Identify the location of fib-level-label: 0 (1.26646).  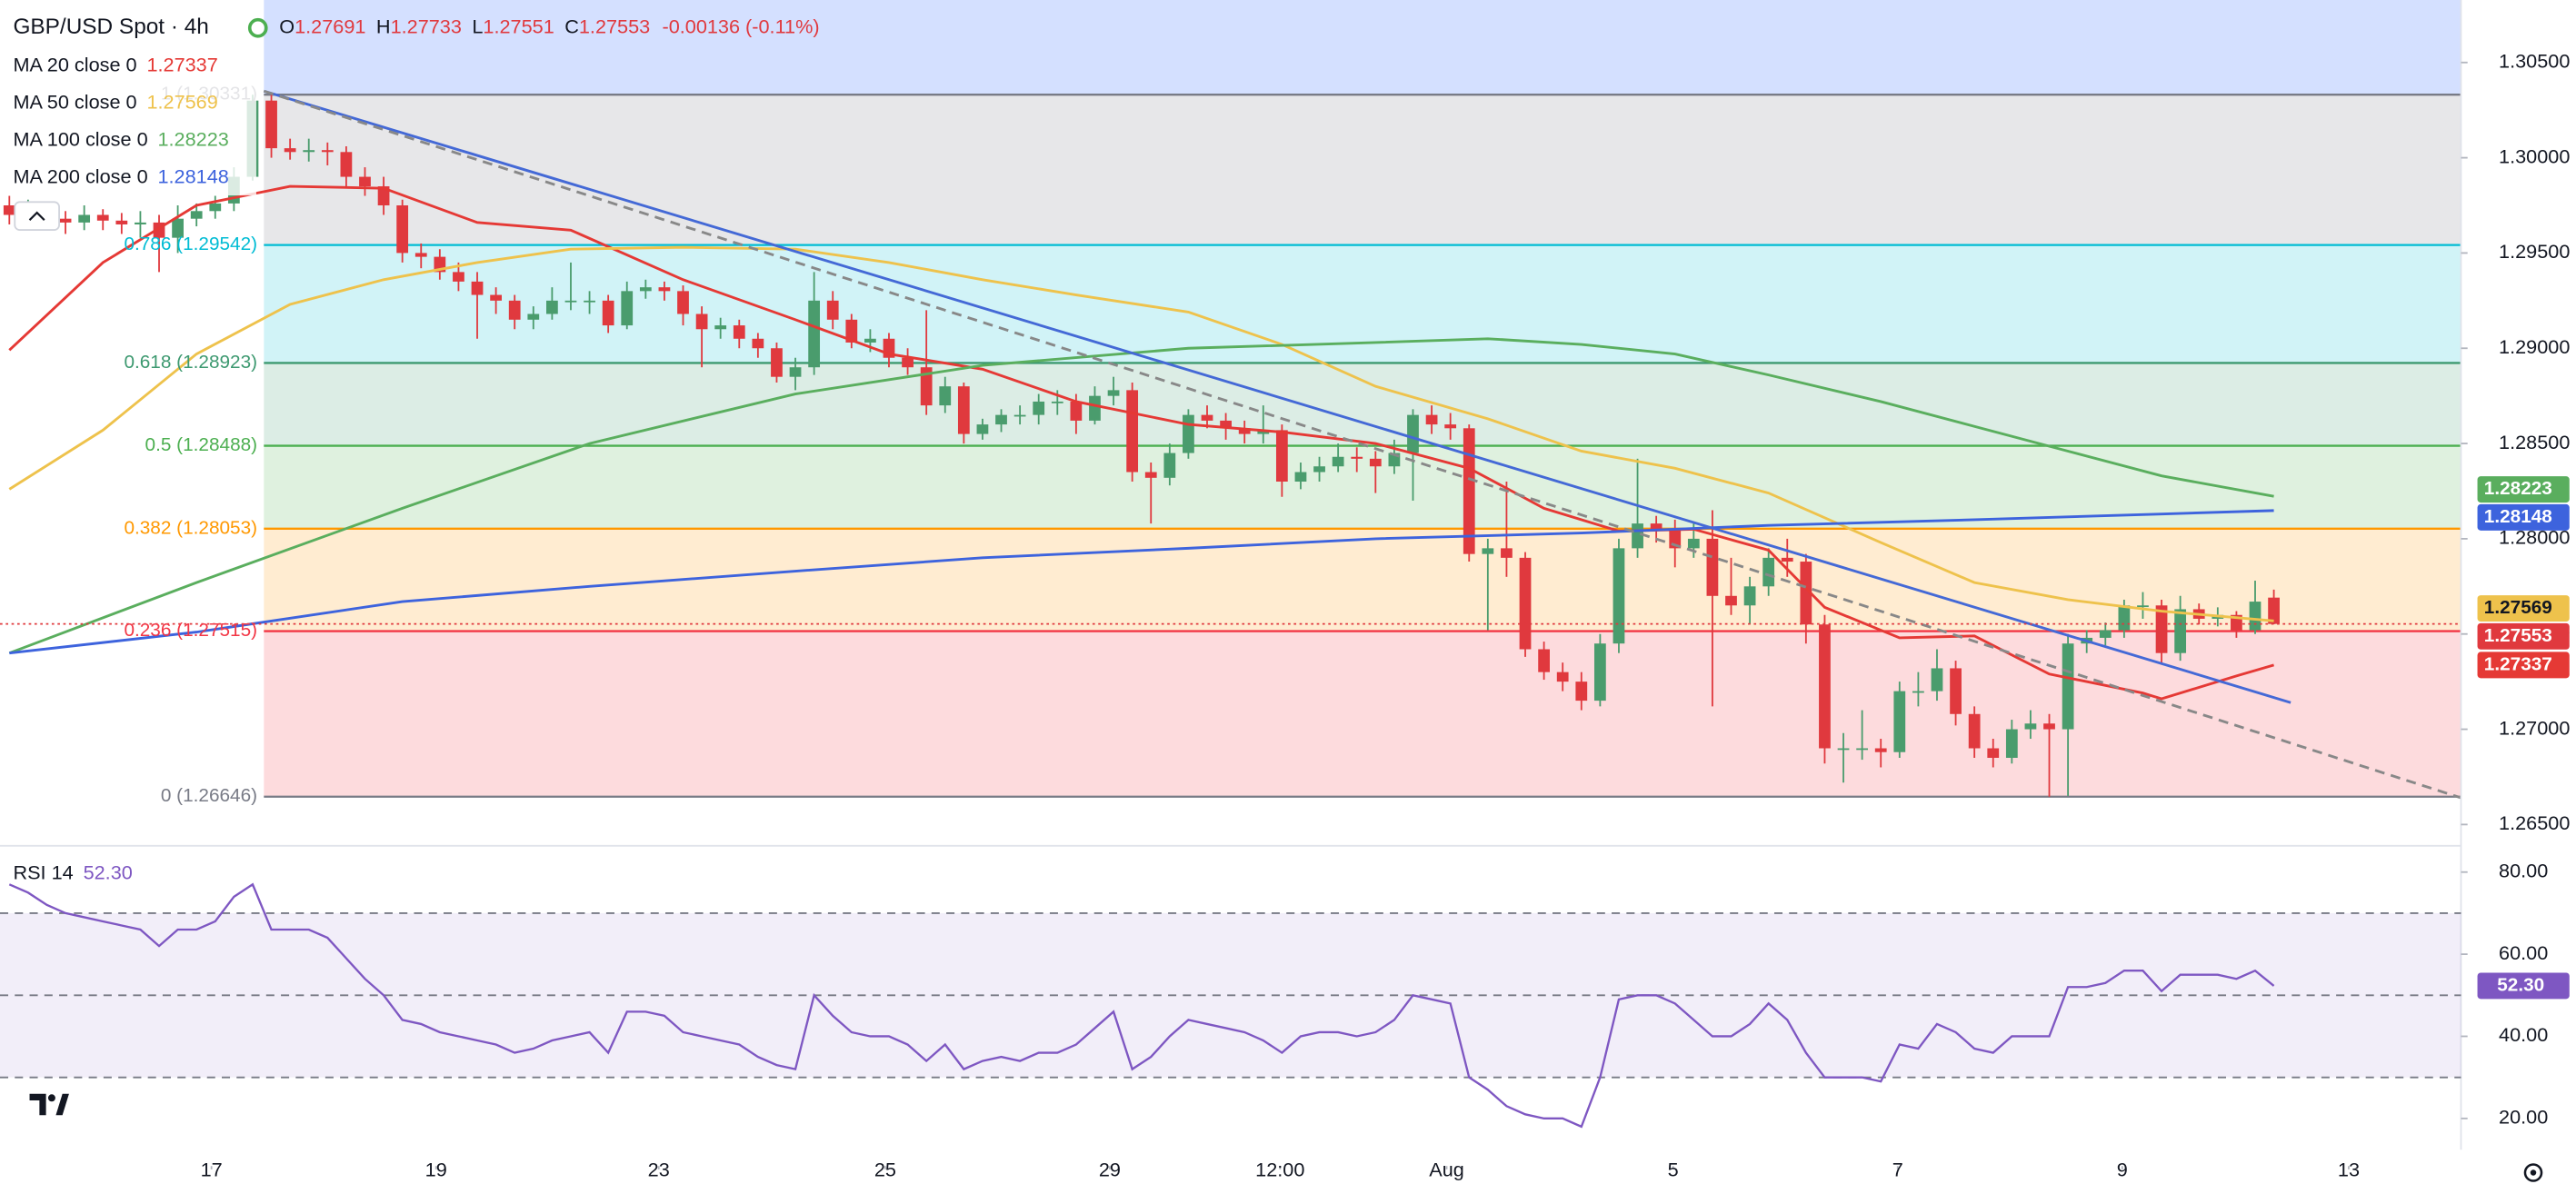
(209, 795).